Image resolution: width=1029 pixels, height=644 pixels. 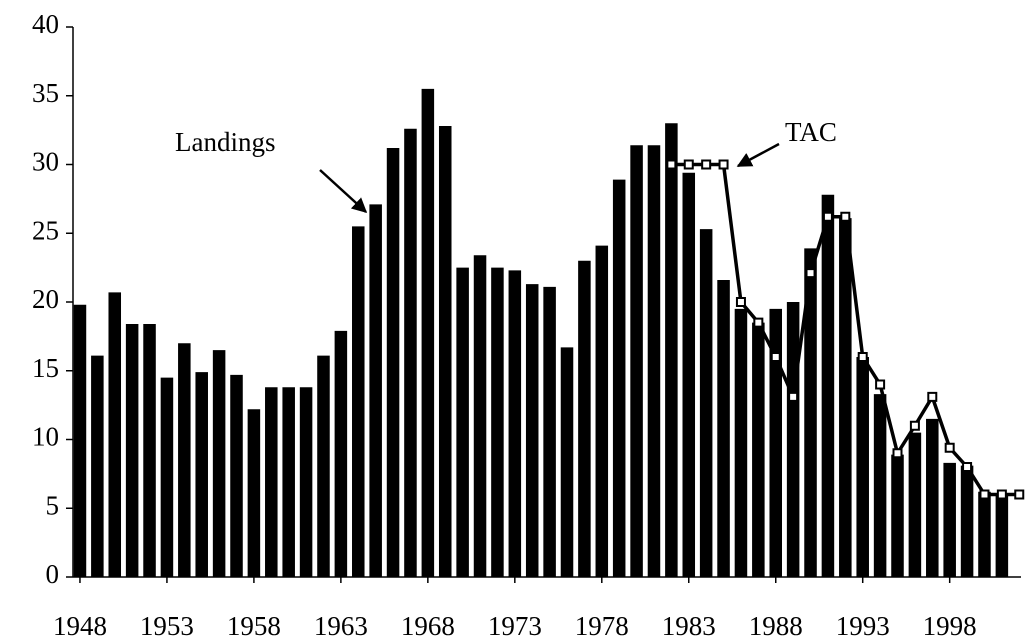 I want to click on annotation: TAC, so click(x=811, y=132).